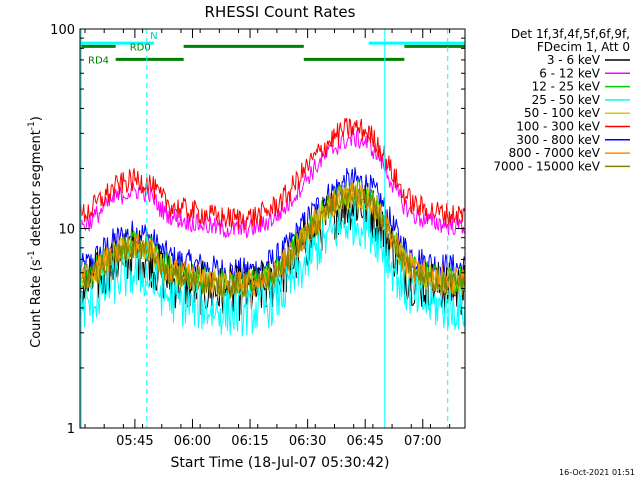 This screenshot has width=640, height=480. What do you see at coordinates (570, 34) in the screenshot?
I see `legend-header-line-1: Det 1f,3f,4f,5f,6f,9f,` at bounding box center [570, 34].